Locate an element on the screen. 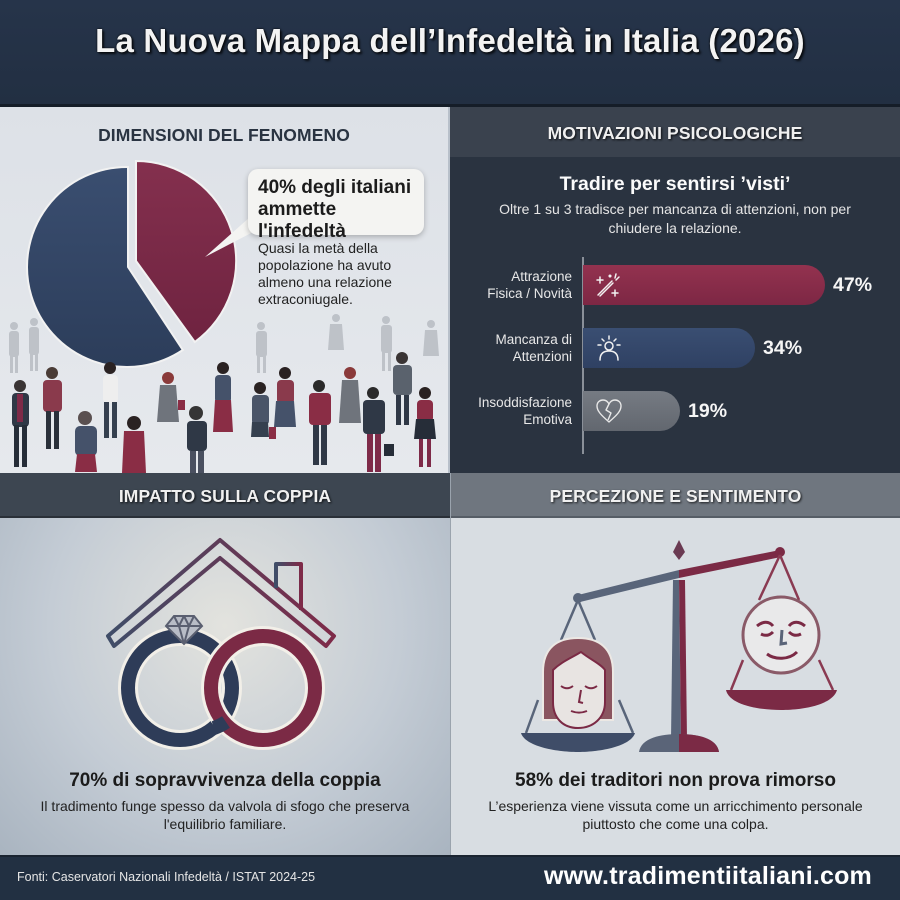  bar-value: 19% is located at coordinates (708, 411).